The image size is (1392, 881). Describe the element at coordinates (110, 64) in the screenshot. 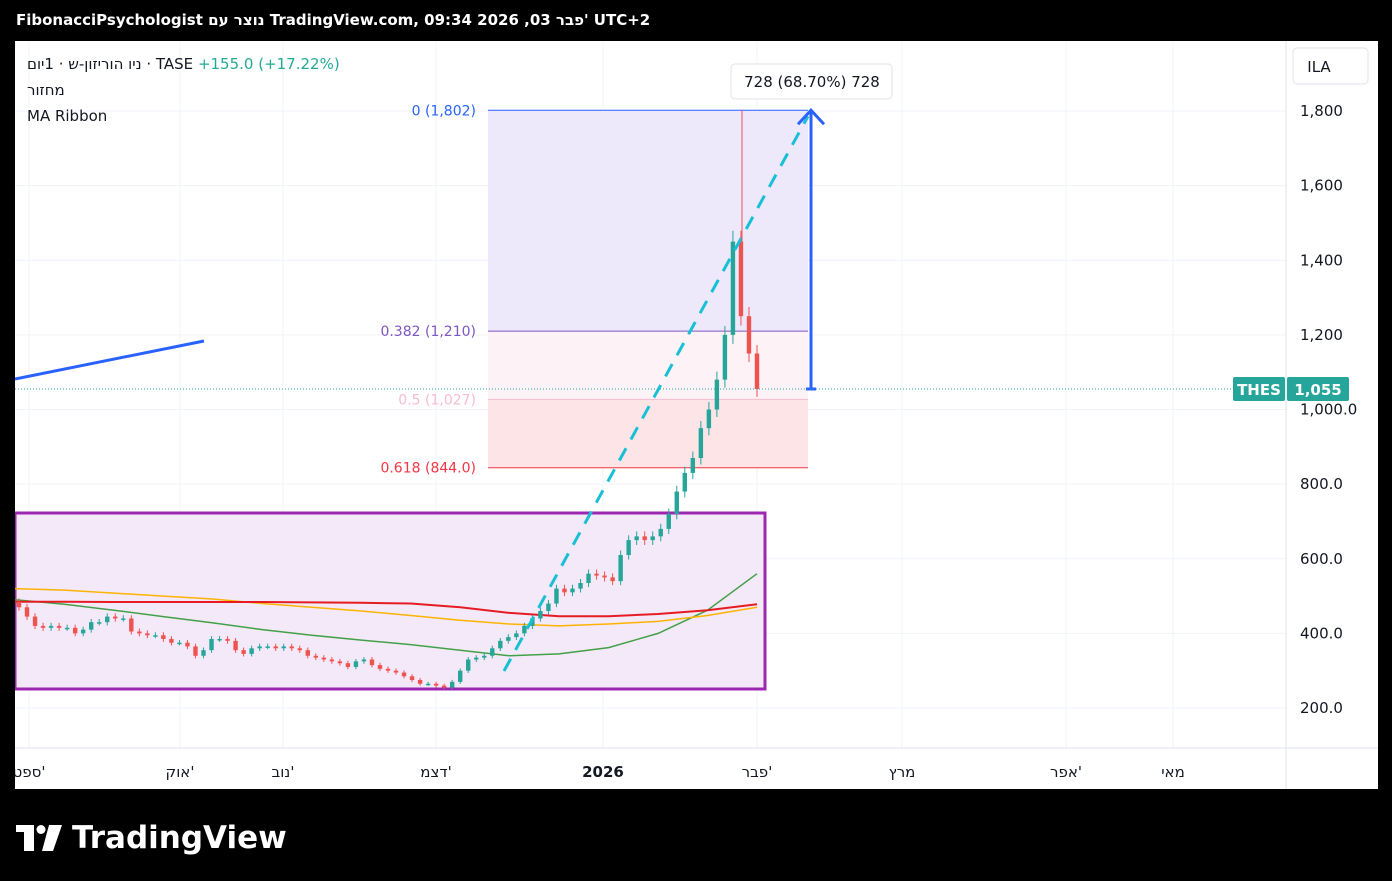

I see `symbol-title: ניו הוריזון-ש · 1יום · TASE` at that location.